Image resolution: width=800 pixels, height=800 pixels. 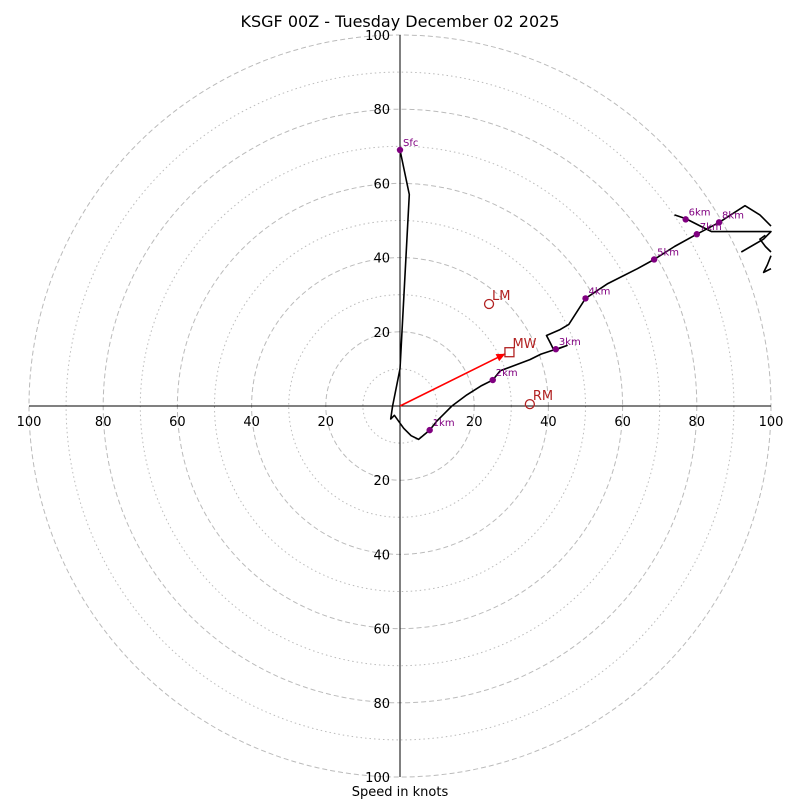 I want to click on mean-wind-marker, so click(x=509, y=352).